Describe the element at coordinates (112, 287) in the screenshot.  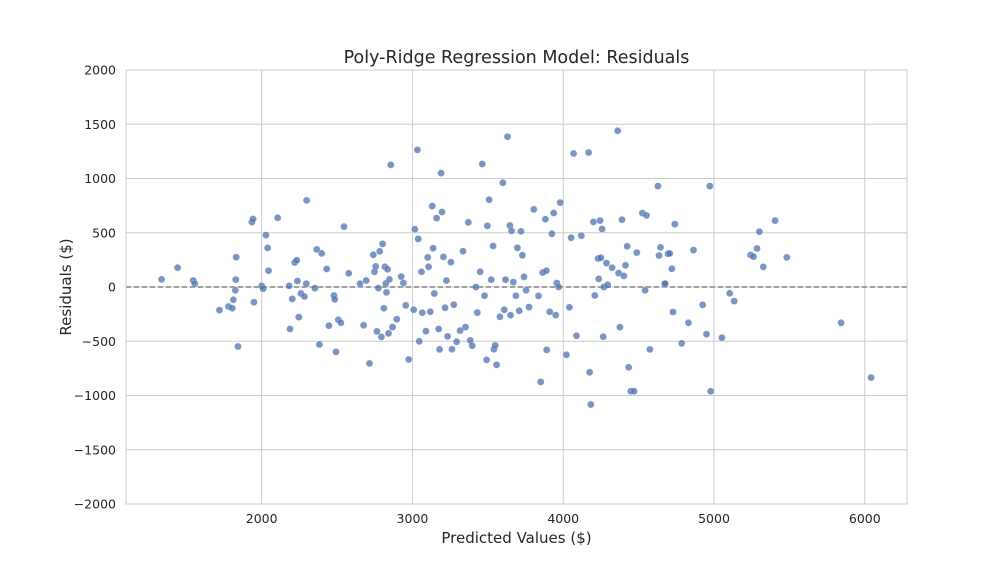
I see `y-tick-label: 0` at that location.